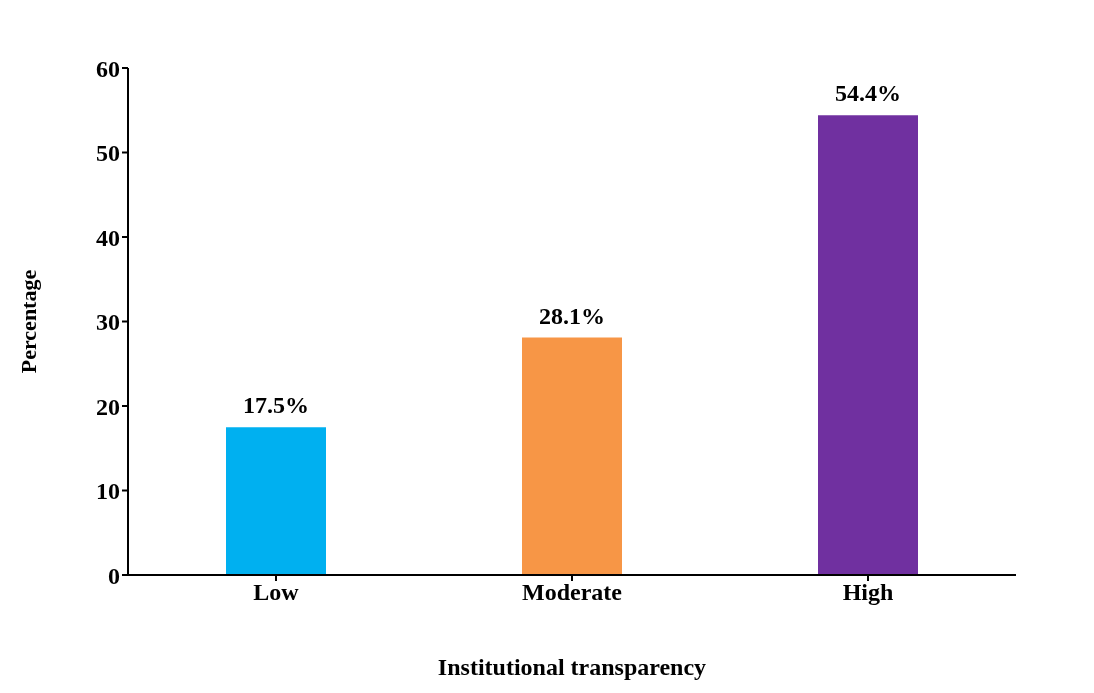 The image size is (1094, 693). Describe the element at coordinates (28, 321) in the screenshot. I see `y-axis-title: Percentage` at that location.